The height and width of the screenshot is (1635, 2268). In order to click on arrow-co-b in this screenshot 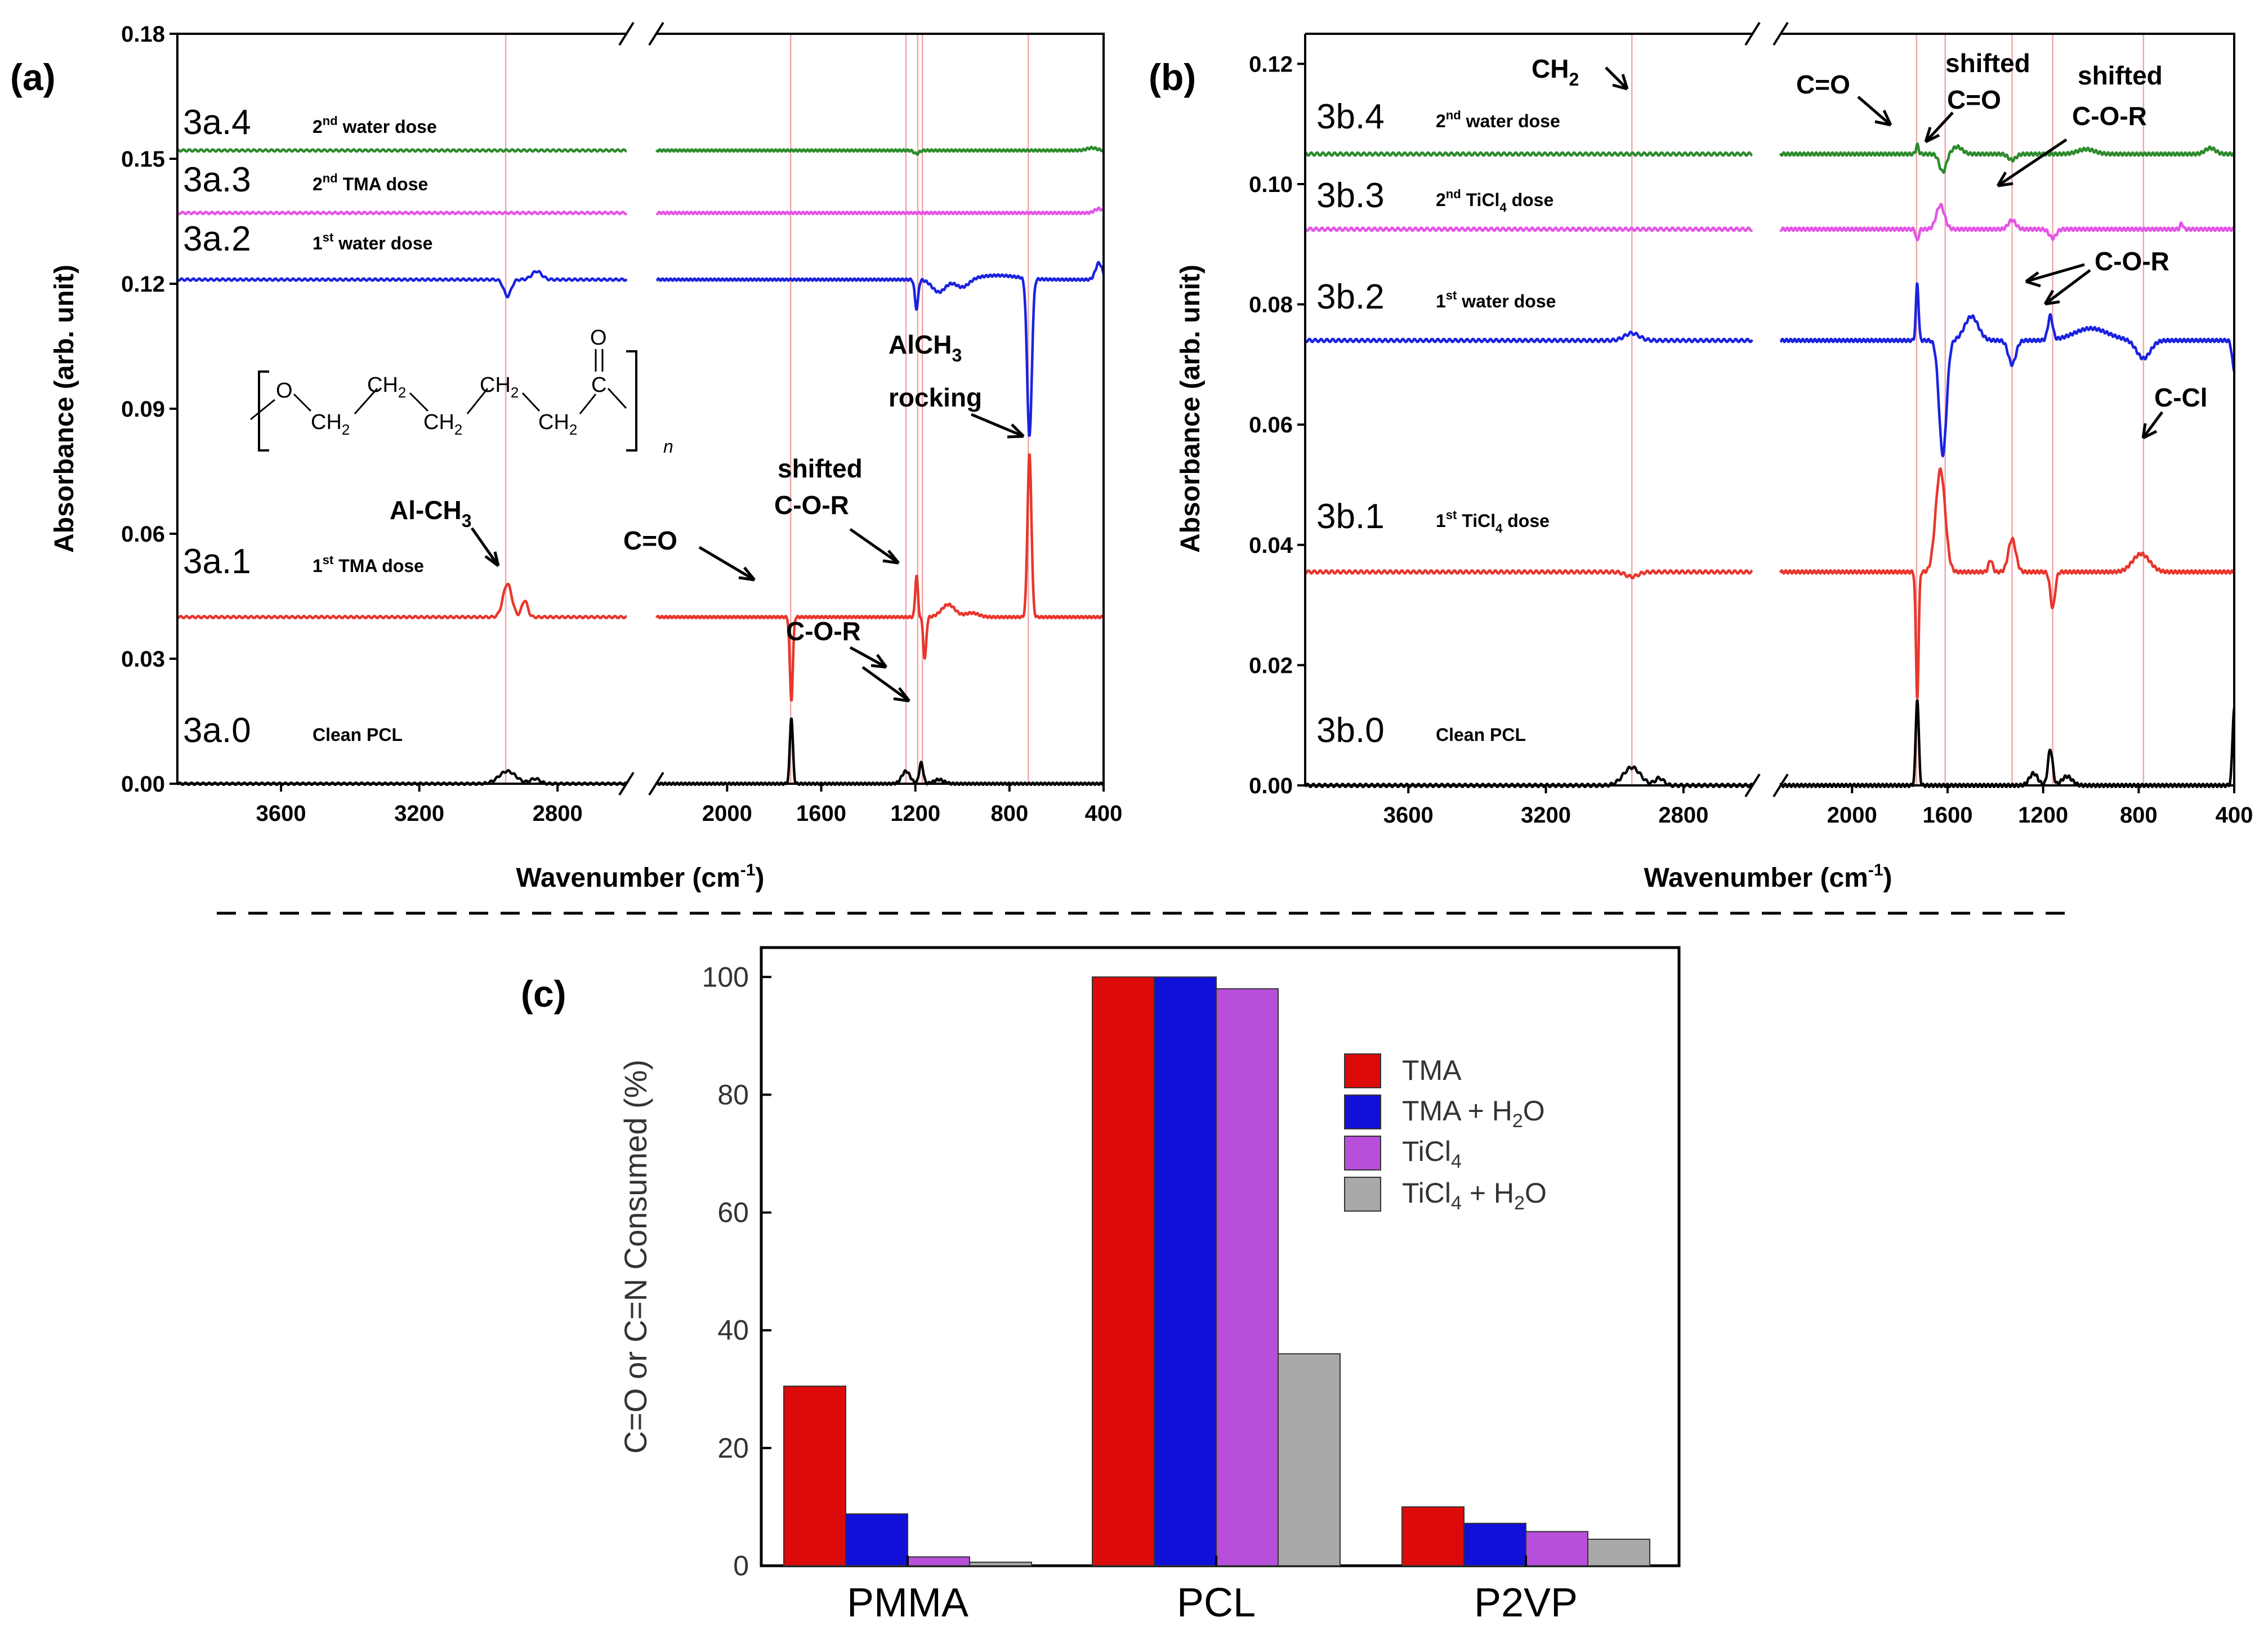, I will do `click(1874, 111)`.